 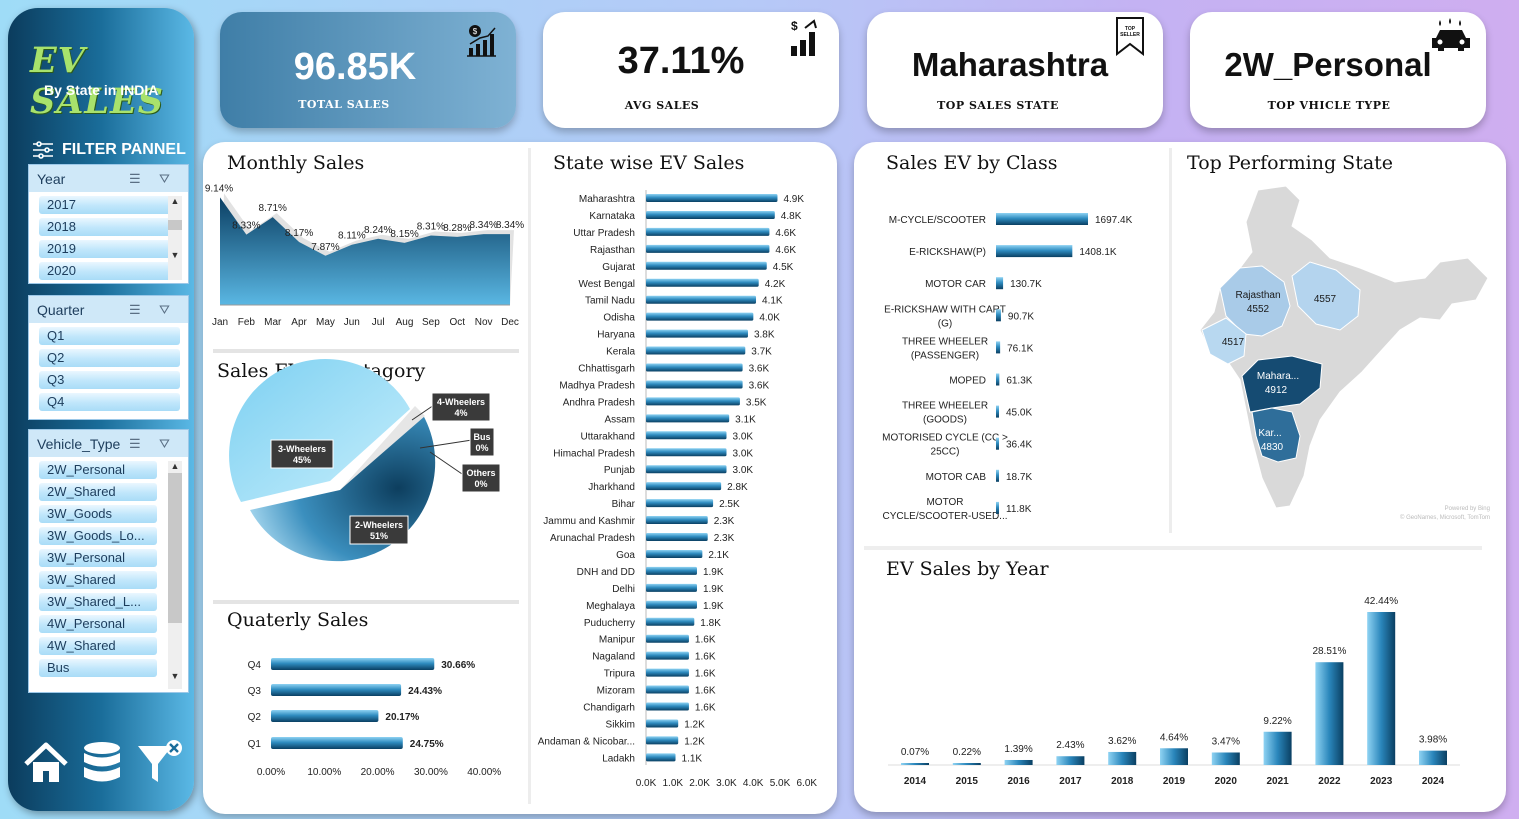 What do you see at coordinates (1277, 721) in the screenshot?
I see `data-label: 9.22%` at bounding box center [1277, 721].